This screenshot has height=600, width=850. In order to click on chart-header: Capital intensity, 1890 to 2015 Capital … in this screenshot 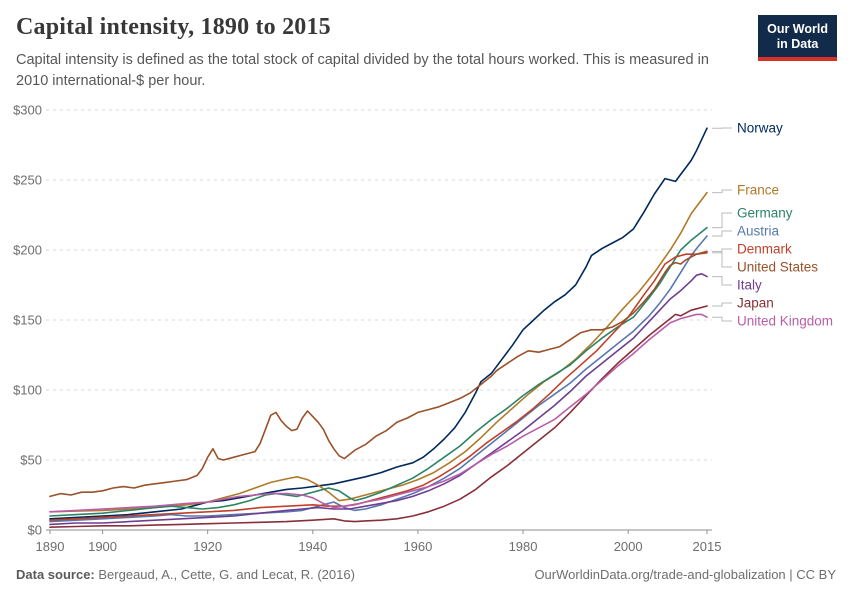, I will do `click(386, 52)`.